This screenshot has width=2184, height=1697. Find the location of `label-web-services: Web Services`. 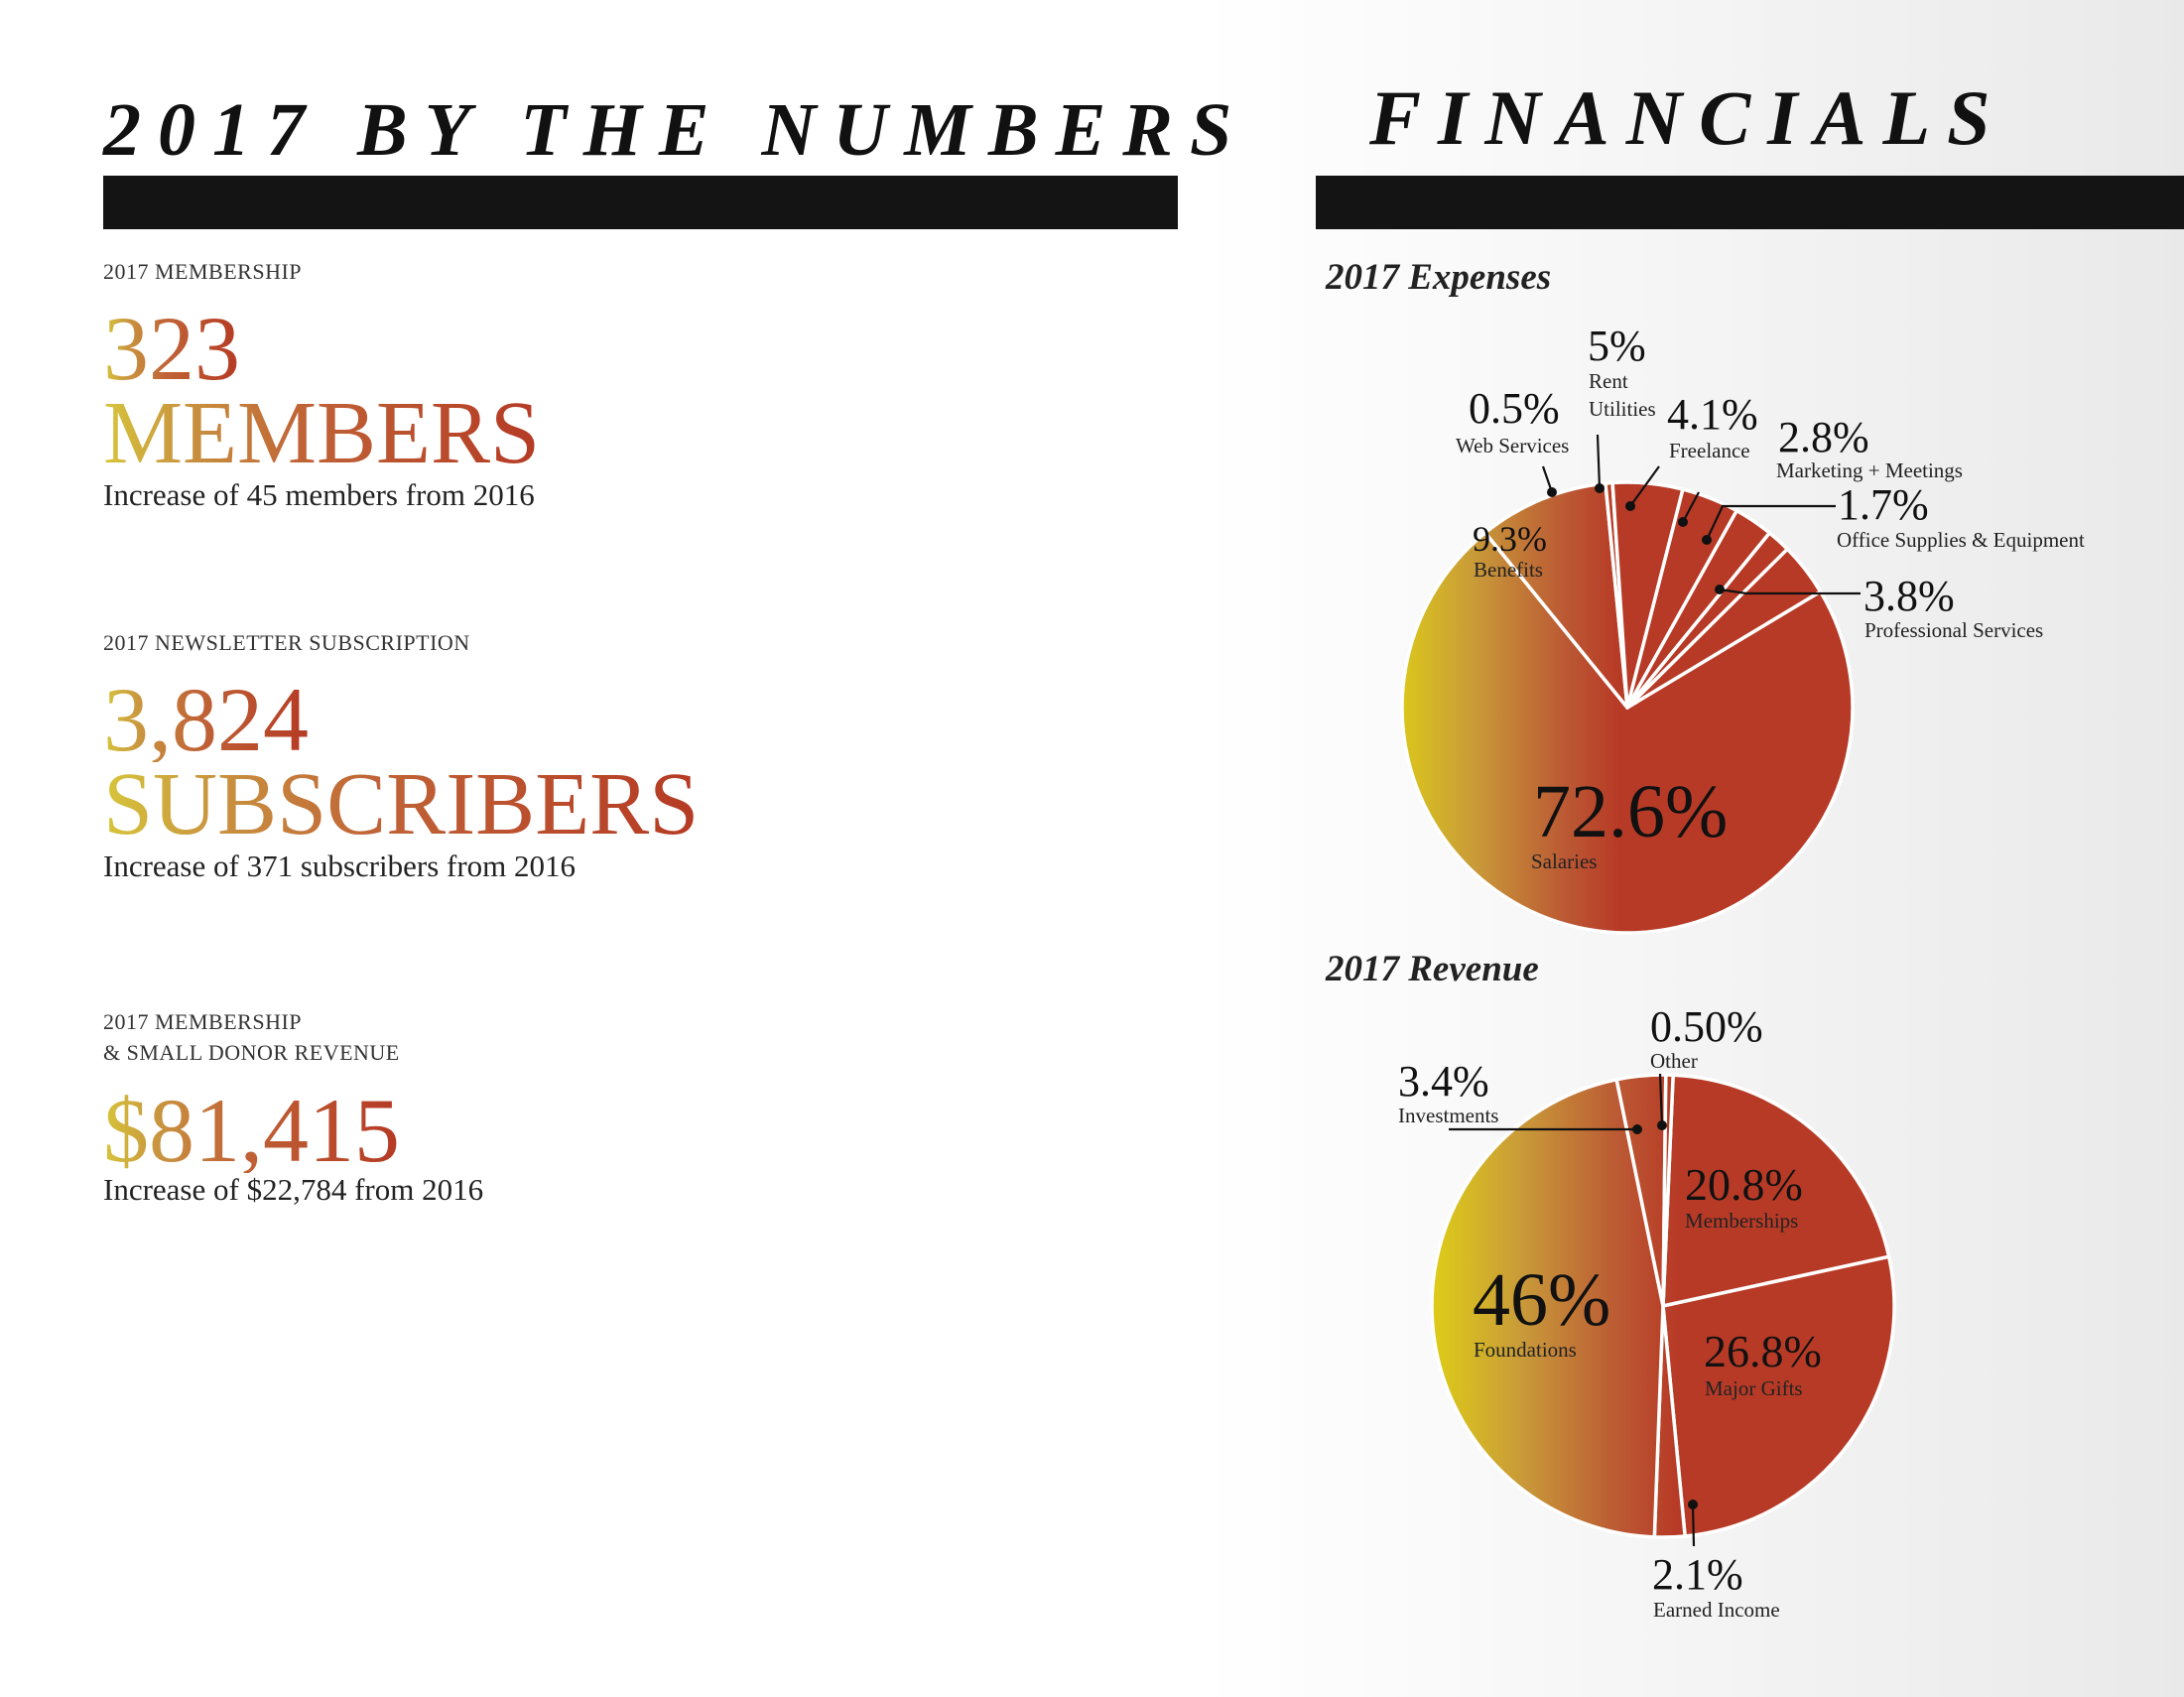

label-web-services: Web Services is located at coordinates (1512, 445).